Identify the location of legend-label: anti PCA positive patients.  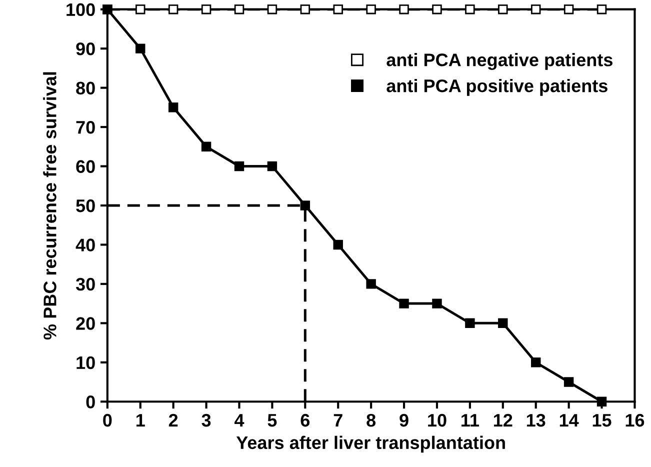
(497, 87).